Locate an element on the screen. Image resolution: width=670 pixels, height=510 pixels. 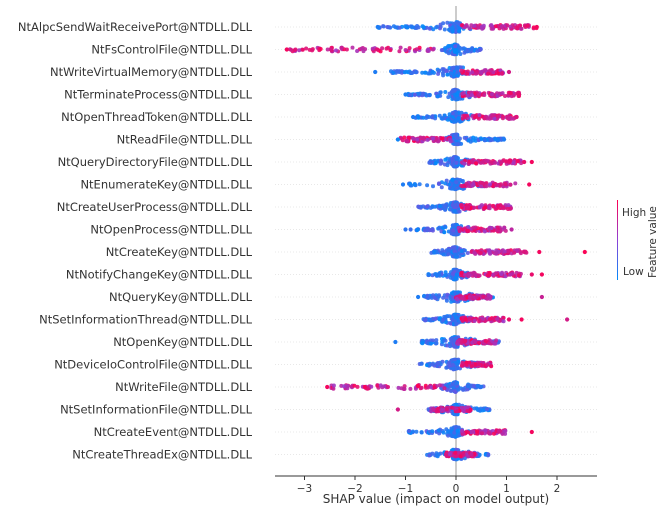
feature-label: NtQueryDirectoryFile@NTDLL.DLL is located at coordinates (155, 162).